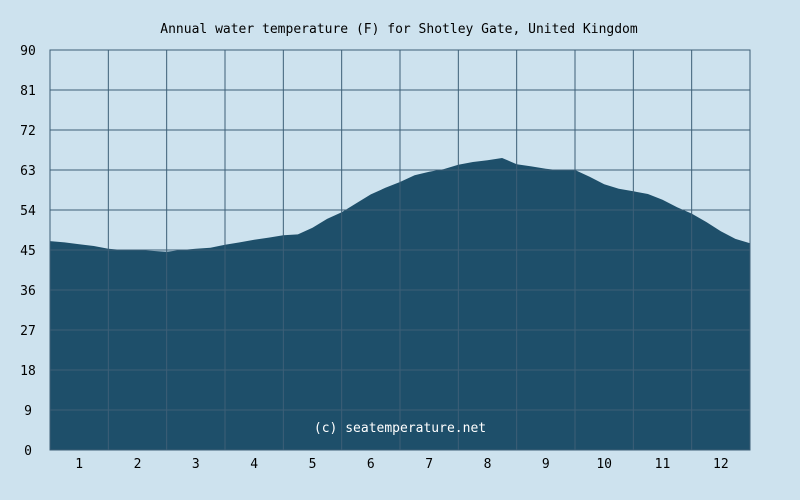 This screenshot has width=800, height=500. What do you see at coordinates (400, 428) in the screenshot?
I see `watermark-text: (c) seatemperature.net` at bounding box center [400, 428].